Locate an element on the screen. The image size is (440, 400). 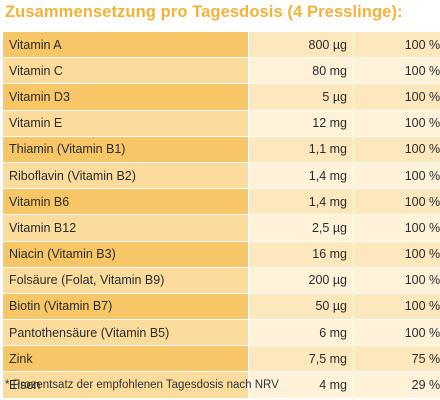
nutrient-amount: 800 µg is located at coordinates (301, 45).